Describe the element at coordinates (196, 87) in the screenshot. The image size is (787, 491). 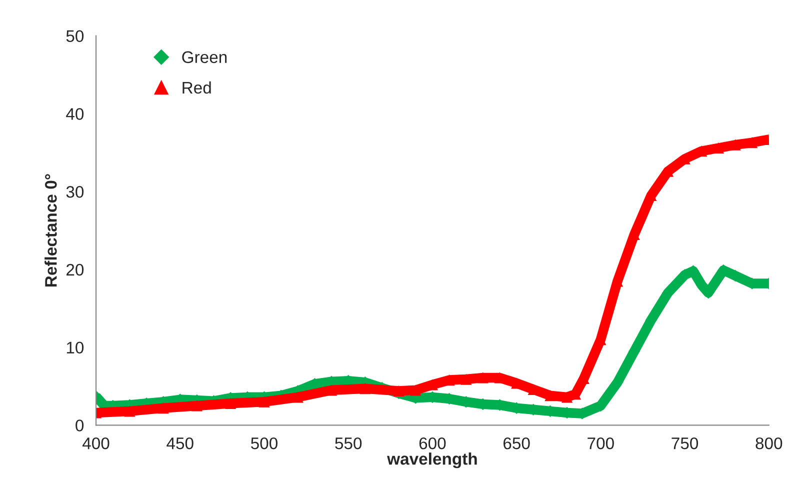
I see `legend-label: Red` at that location.